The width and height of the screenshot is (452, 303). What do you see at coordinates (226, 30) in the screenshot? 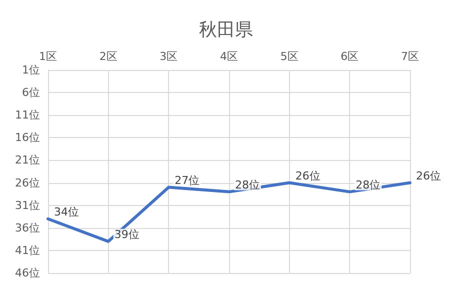
I see `chart-title: 秋田県` at bounding box center [226, 30].